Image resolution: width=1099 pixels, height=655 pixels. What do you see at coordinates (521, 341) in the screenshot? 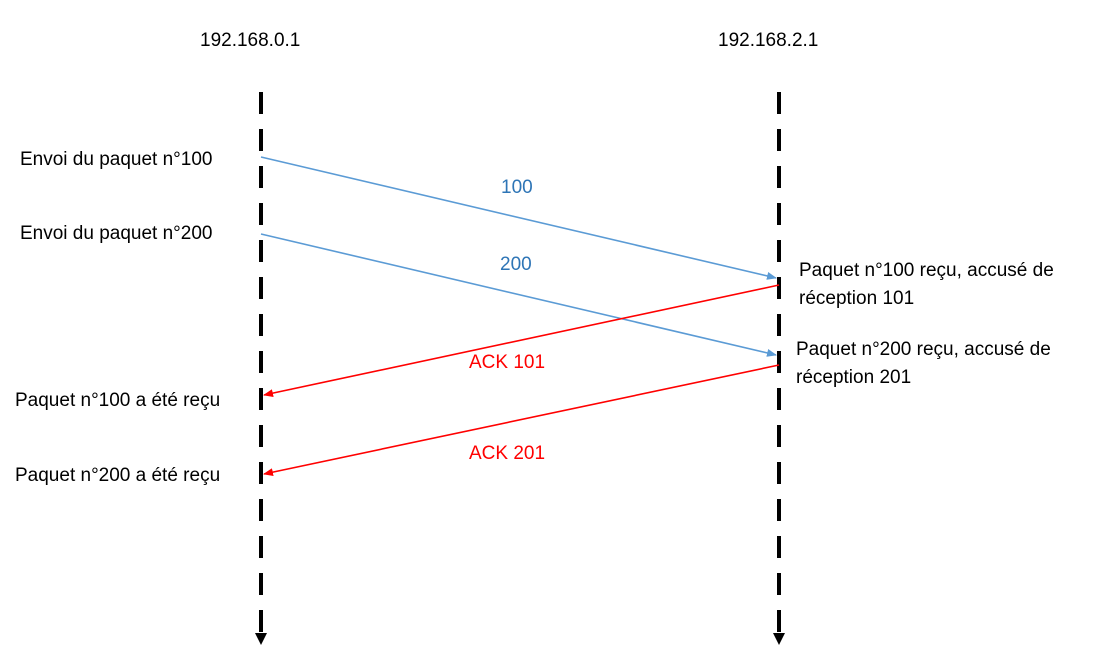
I see `ack-101-arrow` at bounding box center [521, 341].